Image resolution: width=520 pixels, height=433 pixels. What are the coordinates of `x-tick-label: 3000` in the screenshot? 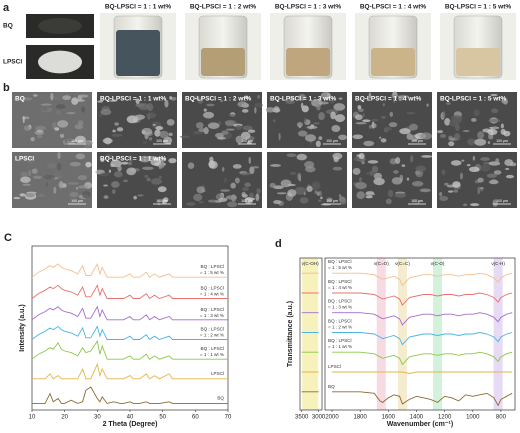 It's located at (319, 418).